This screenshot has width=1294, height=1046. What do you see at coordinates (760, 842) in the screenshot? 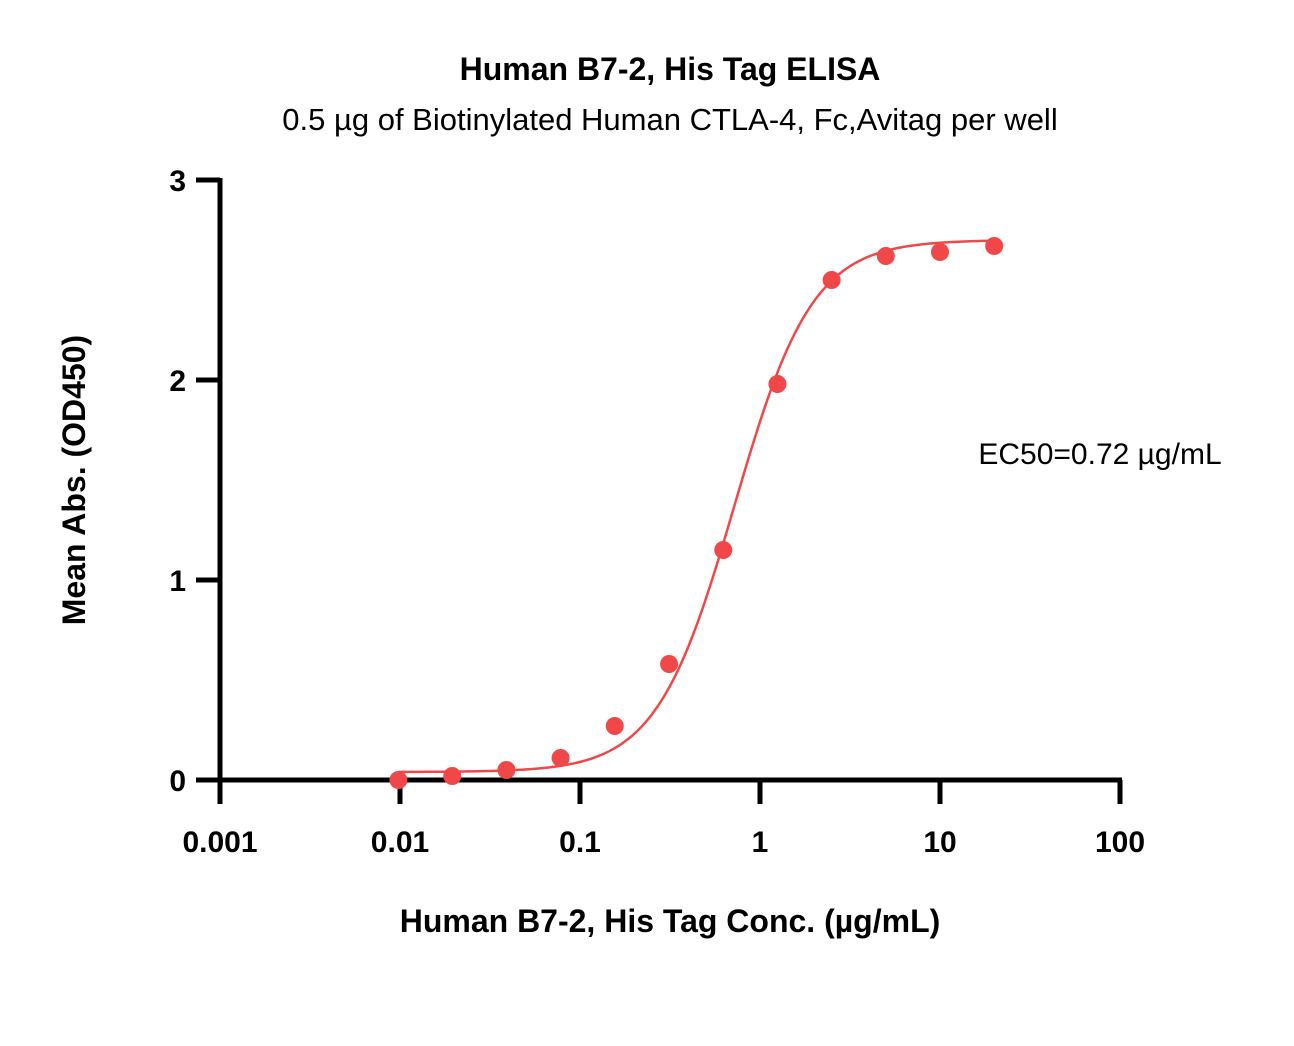
I see `x-tick-label-3: 1` at bounding box center [760, 842].